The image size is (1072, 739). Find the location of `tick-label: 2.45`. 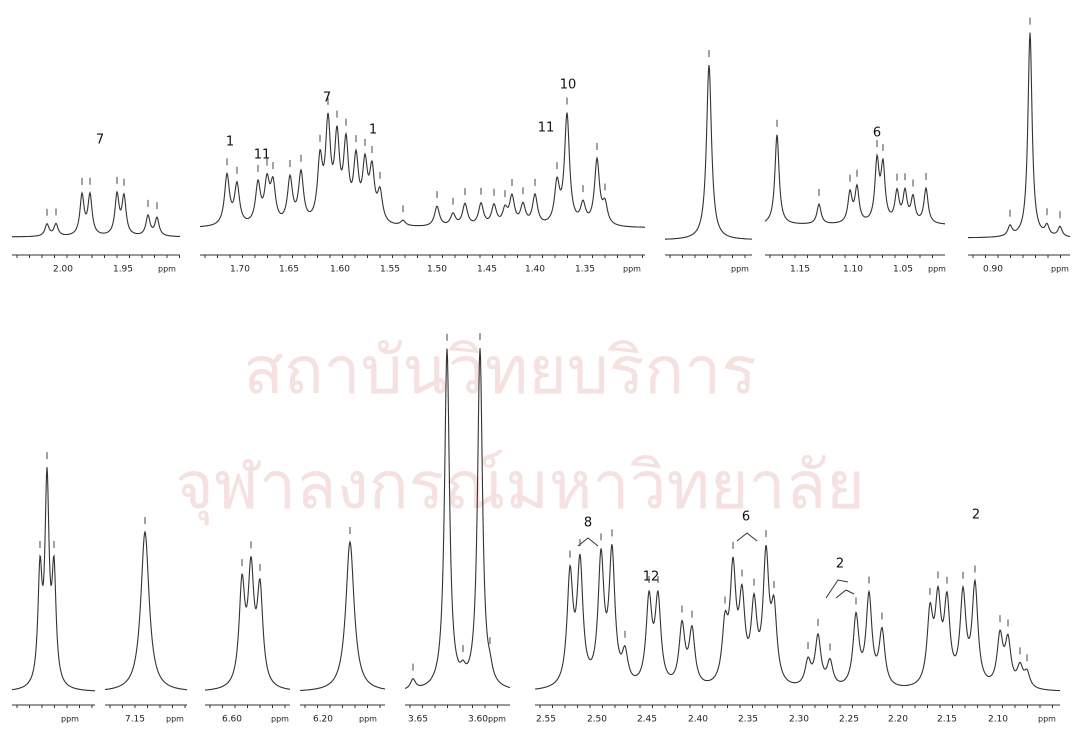

tick-label: 2.45 is located at coordinates (647, 720).